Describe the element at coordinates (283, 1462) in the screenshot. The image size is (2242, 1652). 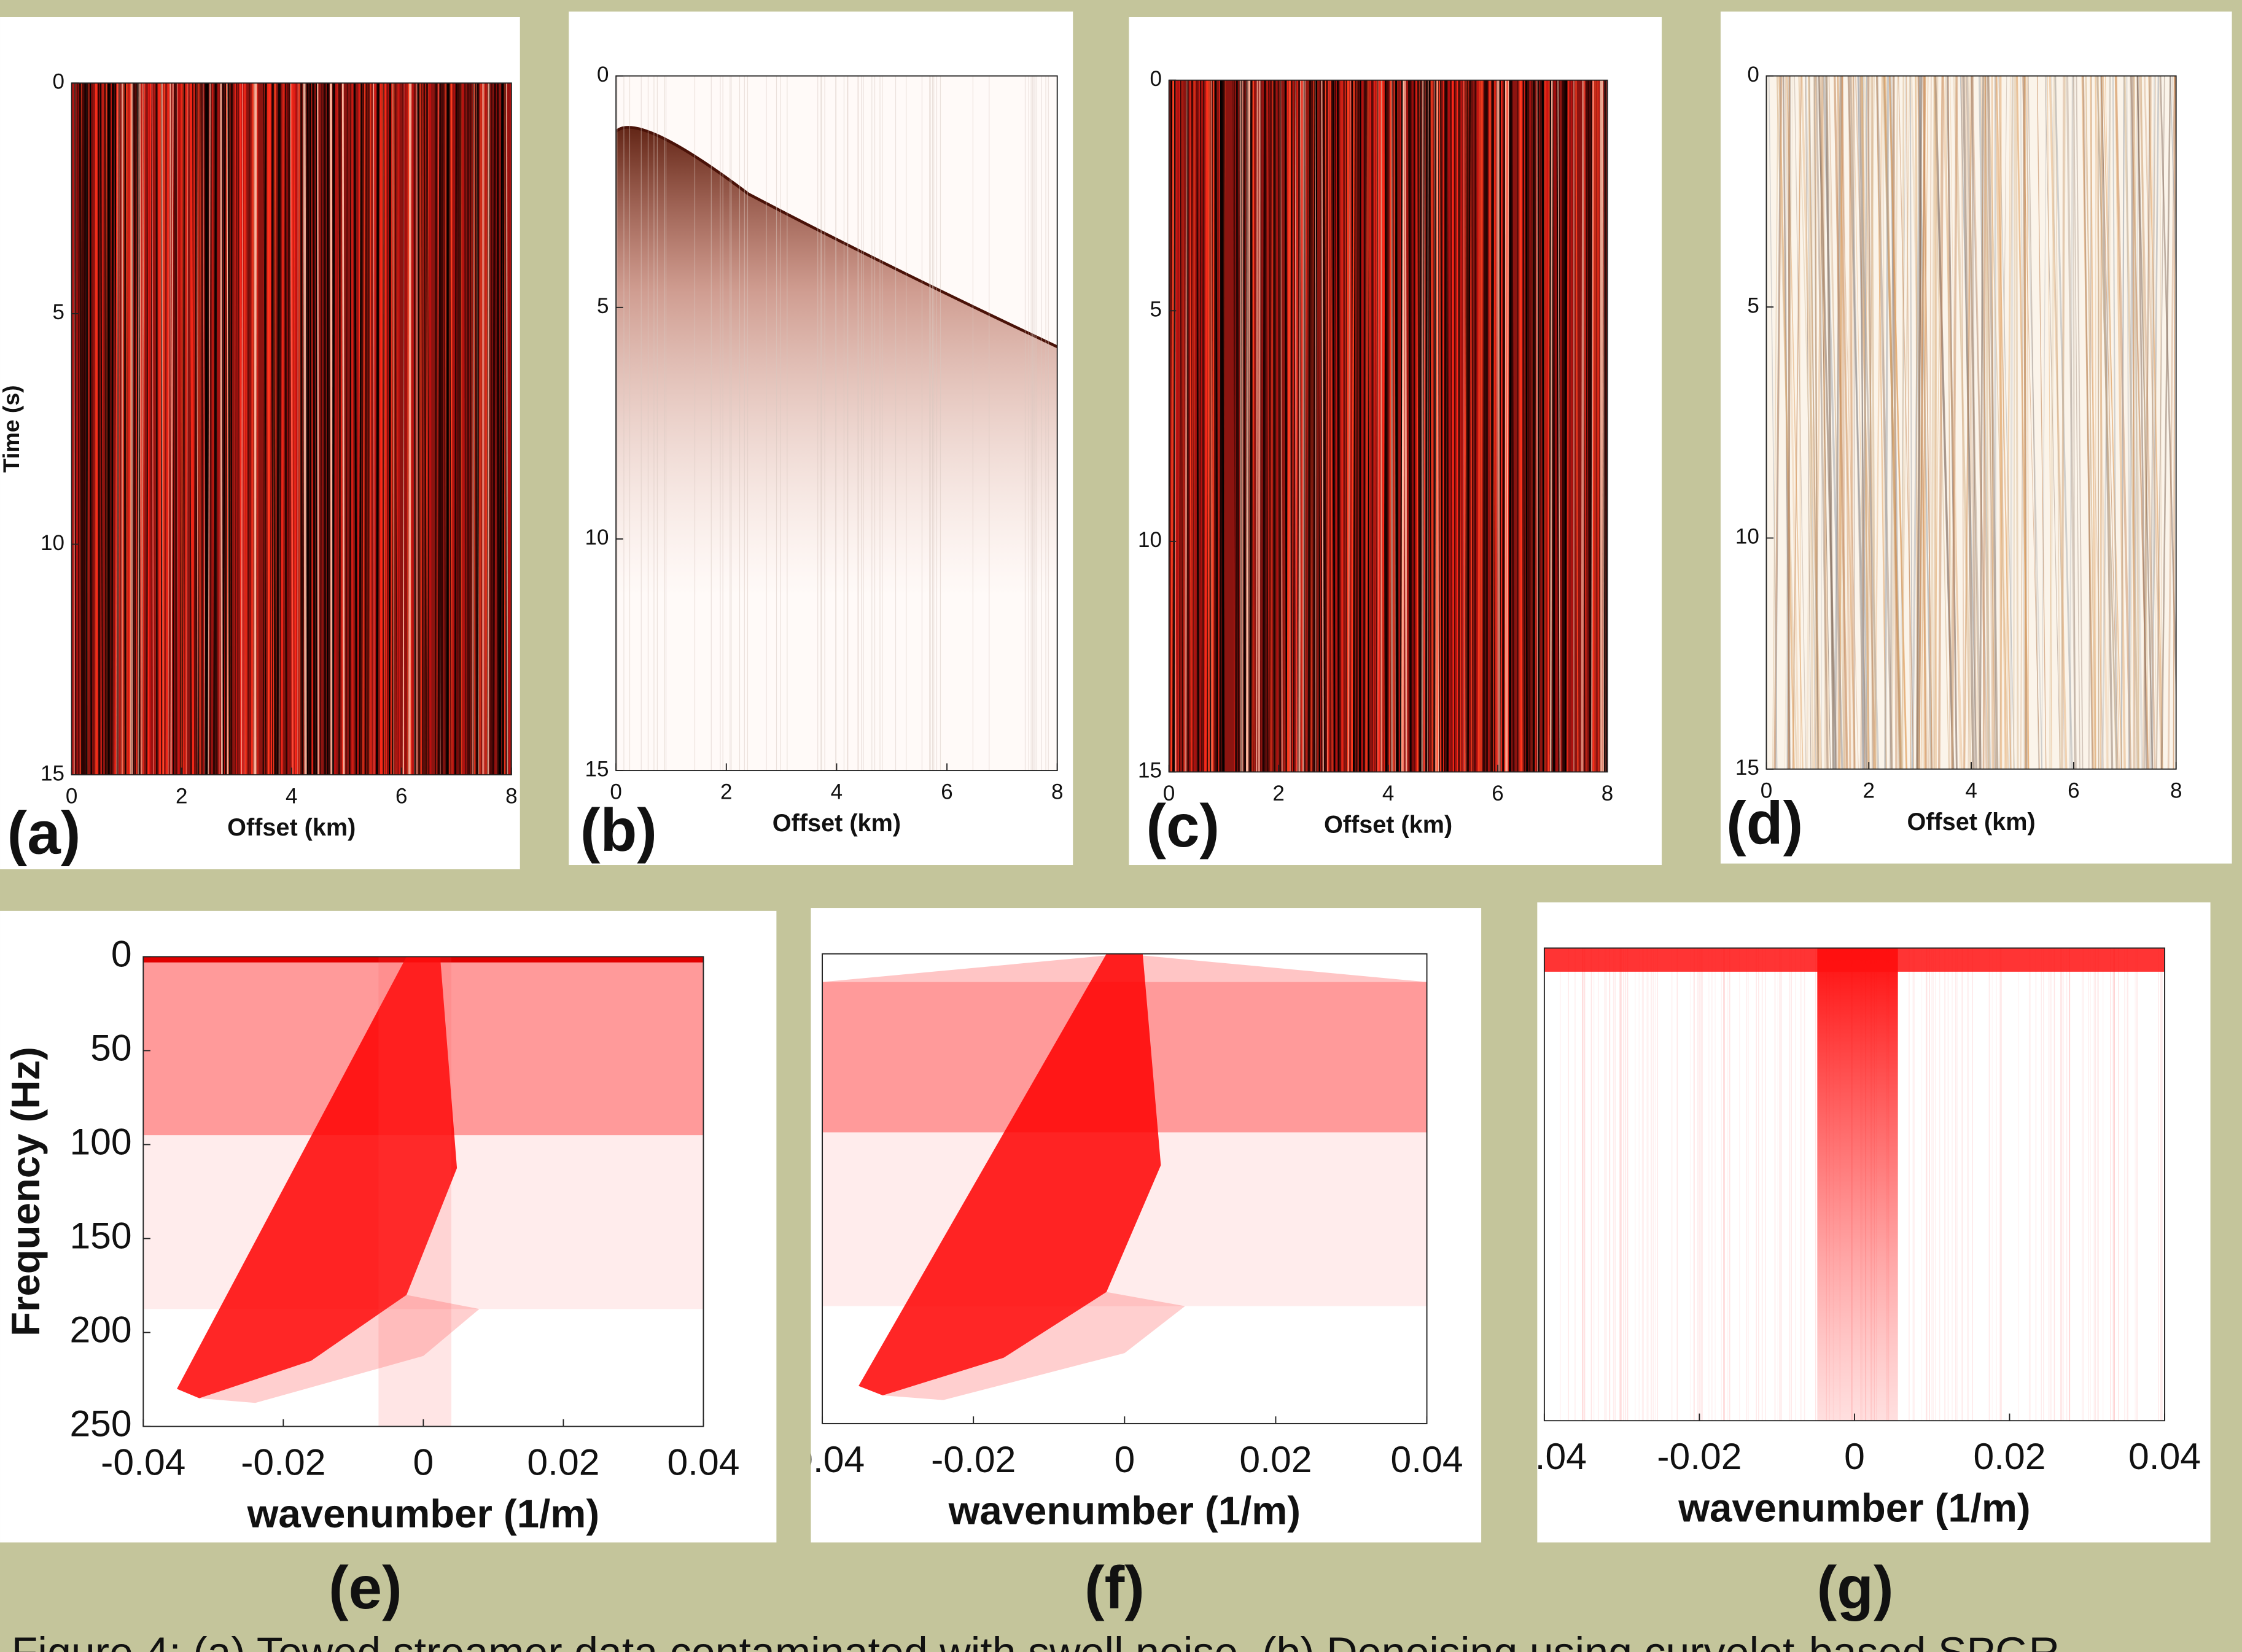
I see `x-tick-label: -0.02` at that location.